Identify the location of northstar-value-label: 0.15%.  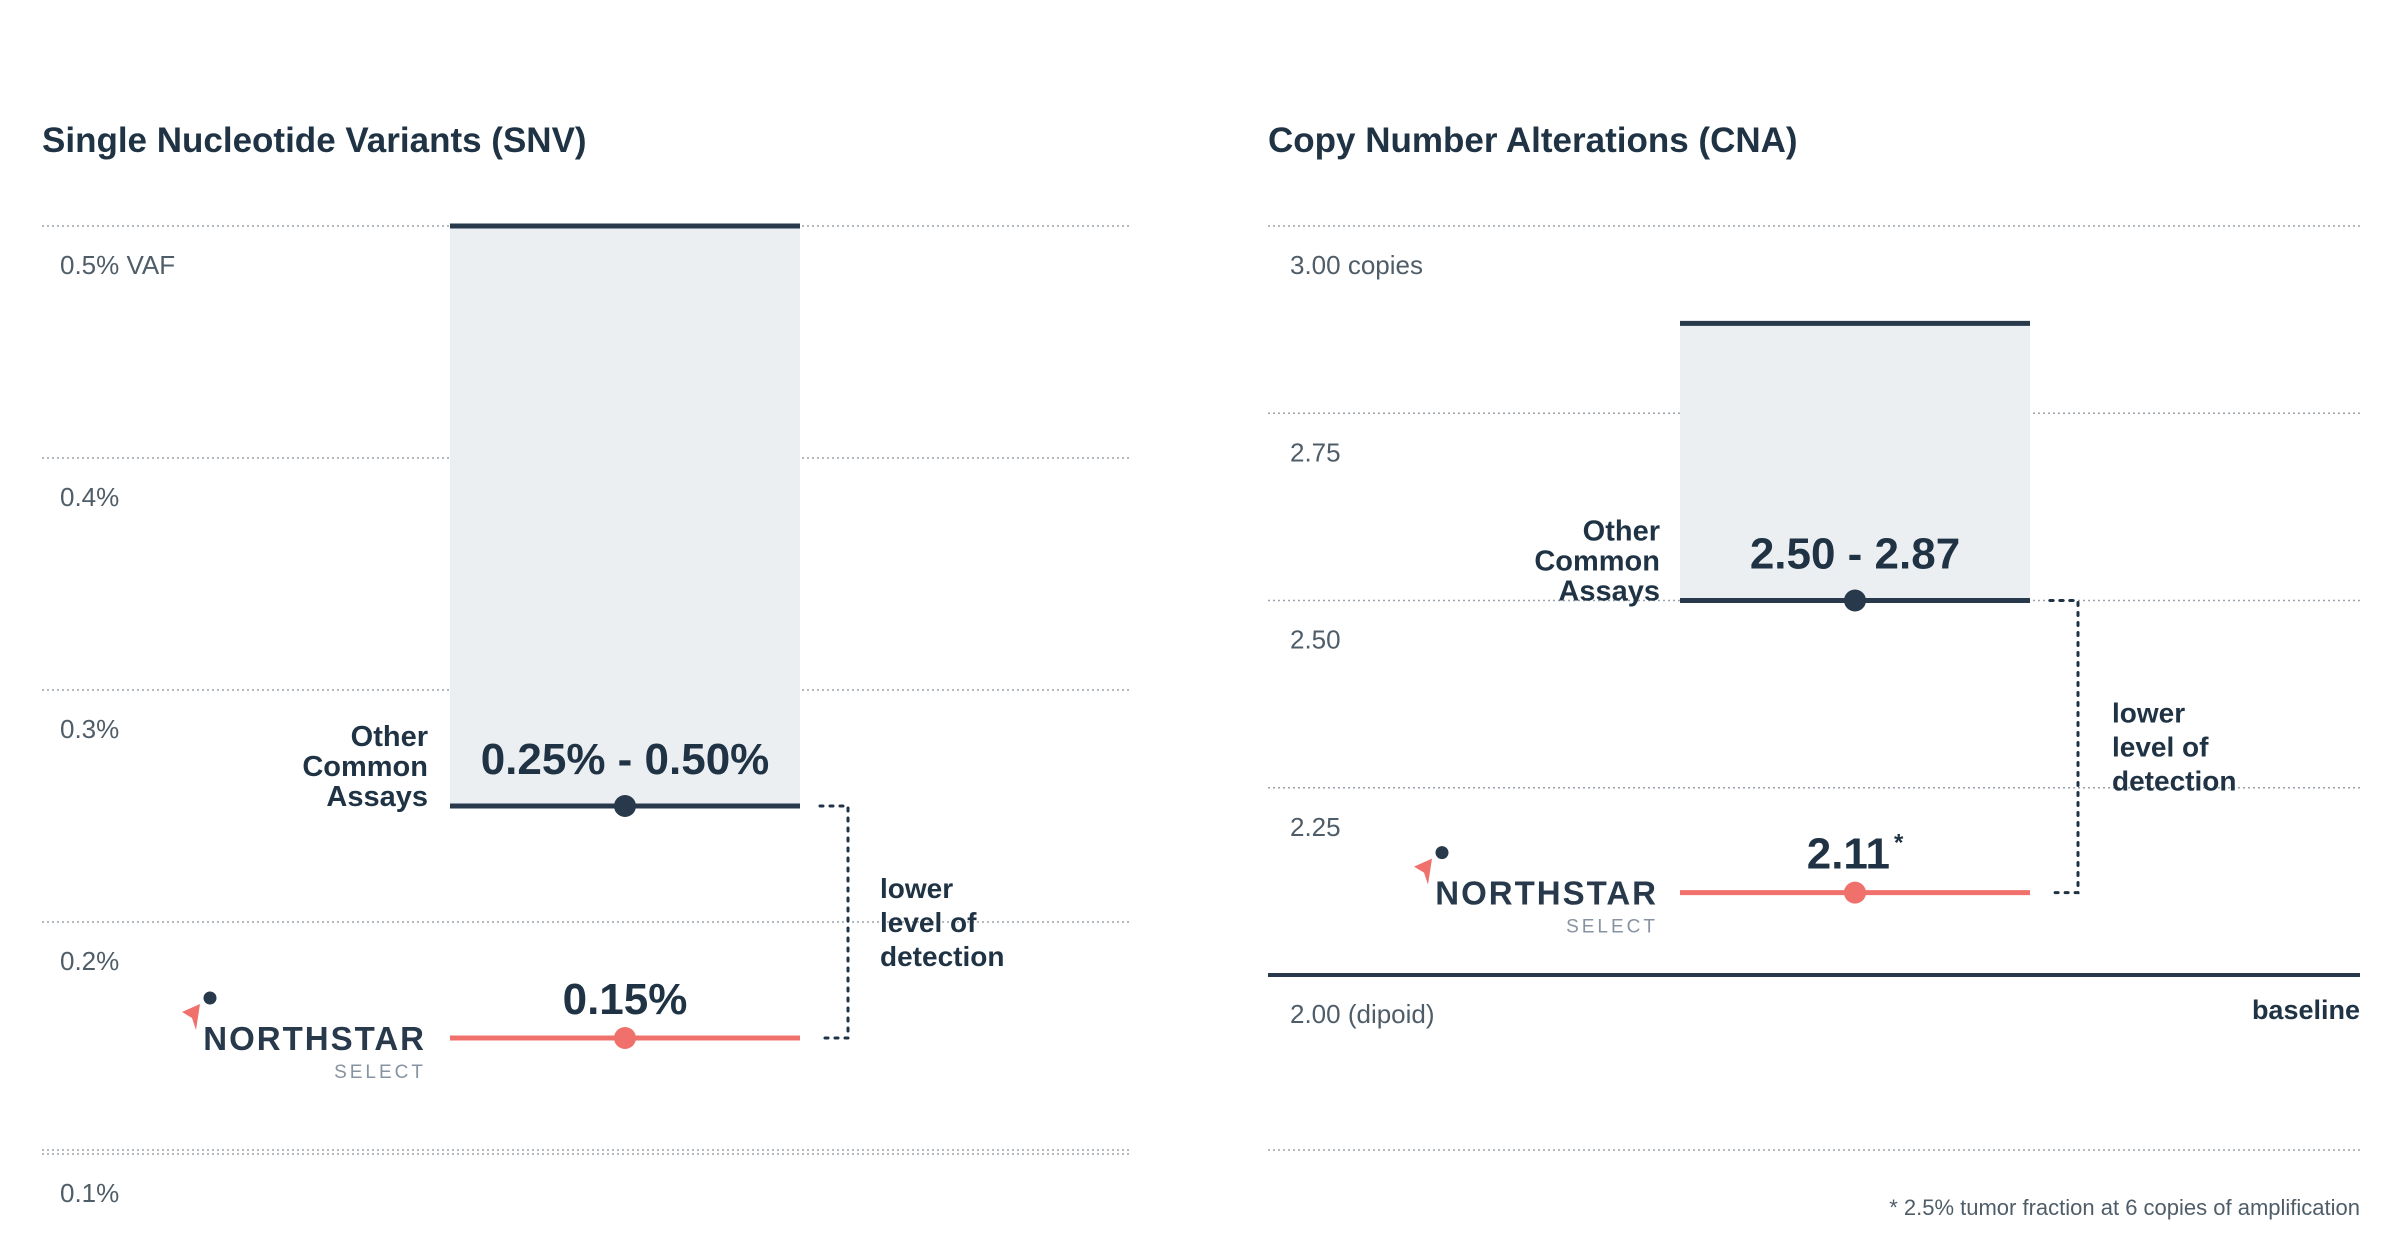
(625, 999).